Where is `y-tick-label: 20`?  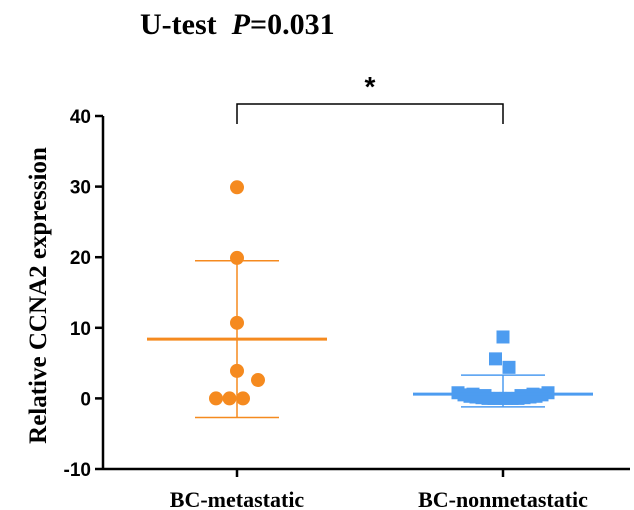 y-tick-label: 20 is located at coordinates (80, 258).